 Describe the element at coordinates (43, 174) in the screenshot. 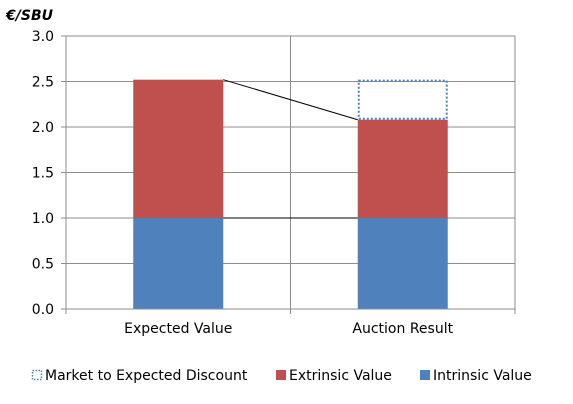

I see `y-tick-label: 1.5` at that location.